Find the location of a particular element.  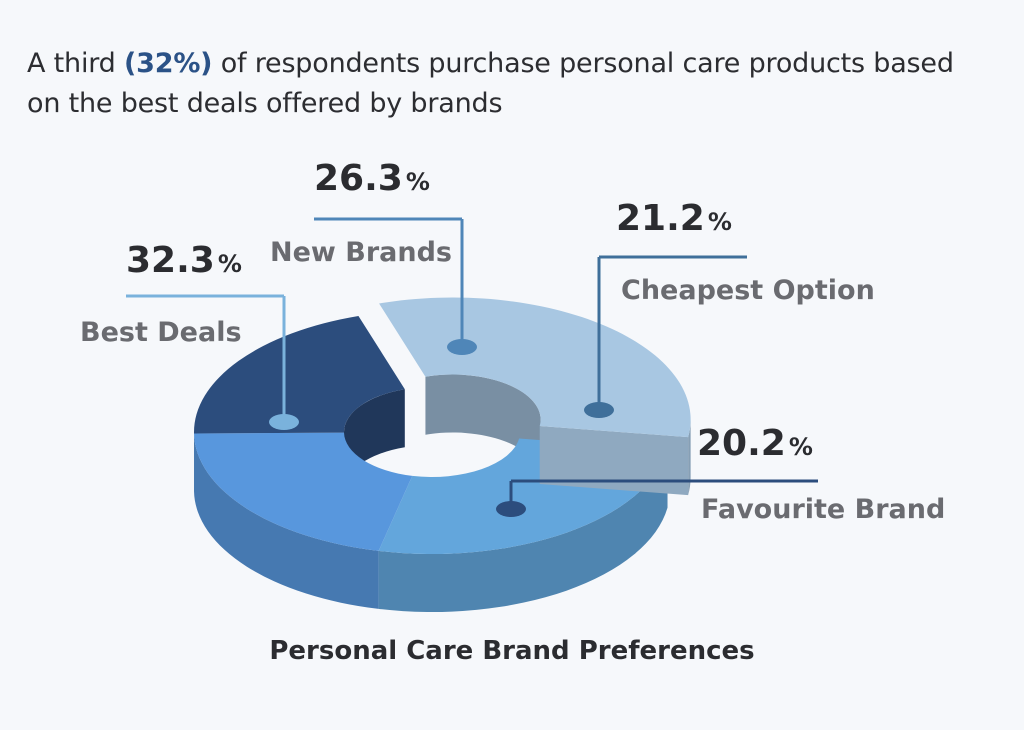

slice-favourite-brand is located at coordinates (299, 403).